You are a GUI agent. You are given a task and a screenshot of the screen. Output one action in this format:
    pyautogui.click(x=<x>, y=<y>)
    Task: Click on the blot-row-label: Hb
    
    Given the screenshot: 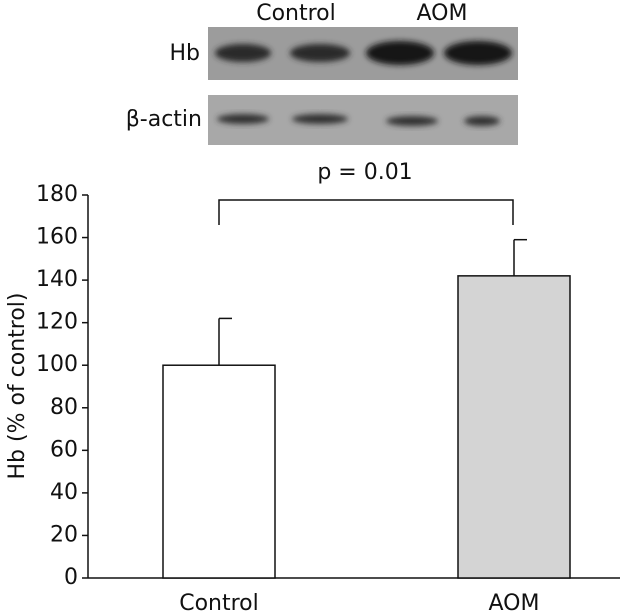 What is the action you would take?
    pyautogui.click(x=184, y=53)
    